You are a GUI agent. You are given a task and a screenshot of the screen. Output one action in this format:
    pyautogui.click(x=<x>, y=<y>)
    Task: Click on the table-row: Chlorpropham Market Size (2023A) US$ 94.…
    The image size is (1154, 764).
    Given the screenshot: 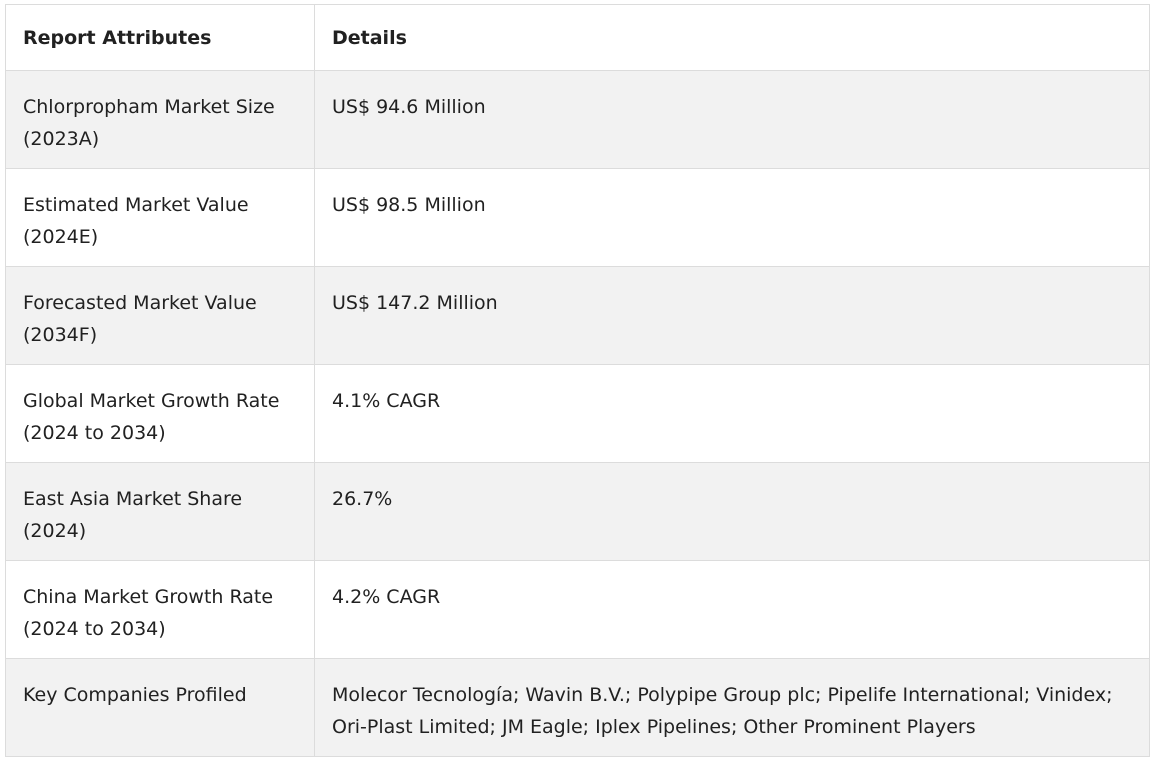 What is the action you would take?
    pyautogui.click(x=577, y=119)
    